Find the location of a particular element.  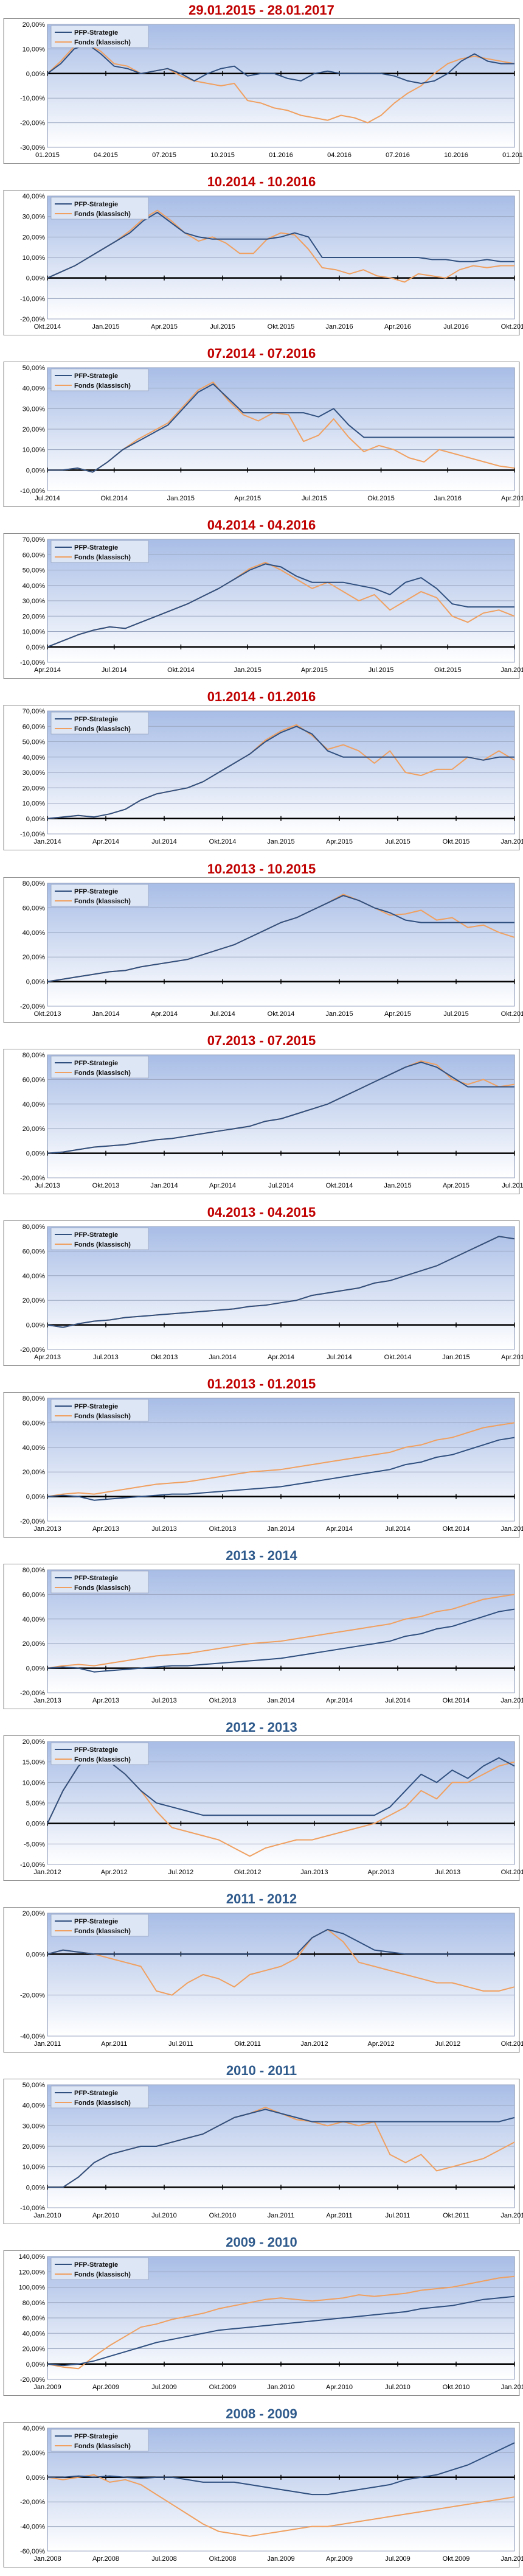

x-tick-label: Jan.2010 is located at coordinates (281, 2387).